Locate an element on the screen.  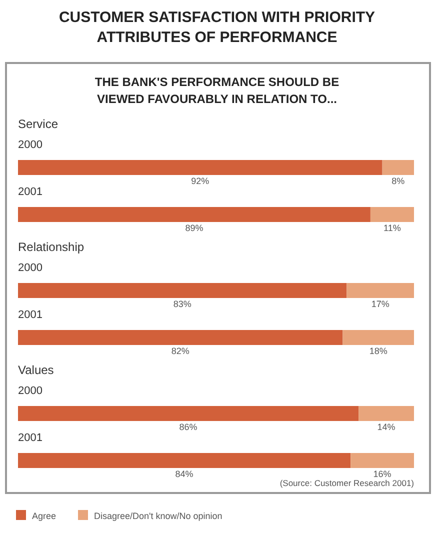
data-label: 92% is located at coordinates (200, 181).